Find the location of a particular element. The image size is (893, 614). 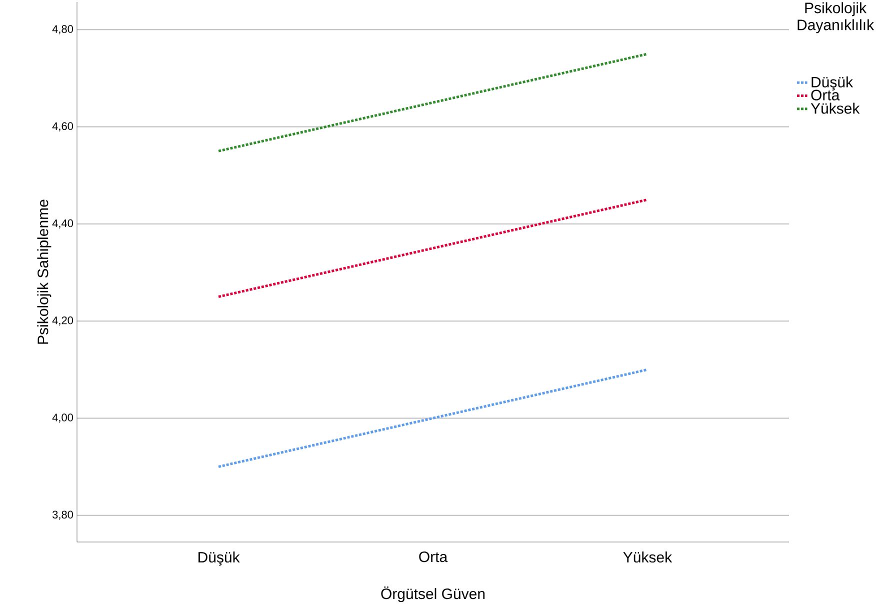

legend-label: Düşük is located at coordinates (833, 83).